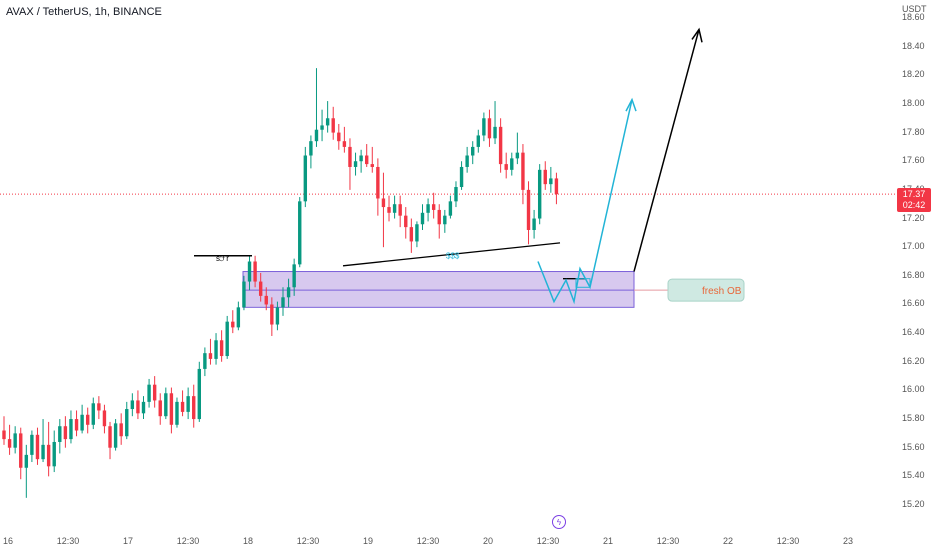 This screenshot has width=932, height=550. Describe the element at coordinates (722, 291) in the screenshot. I see `fresh-ob-label: fresh OB` at that location.